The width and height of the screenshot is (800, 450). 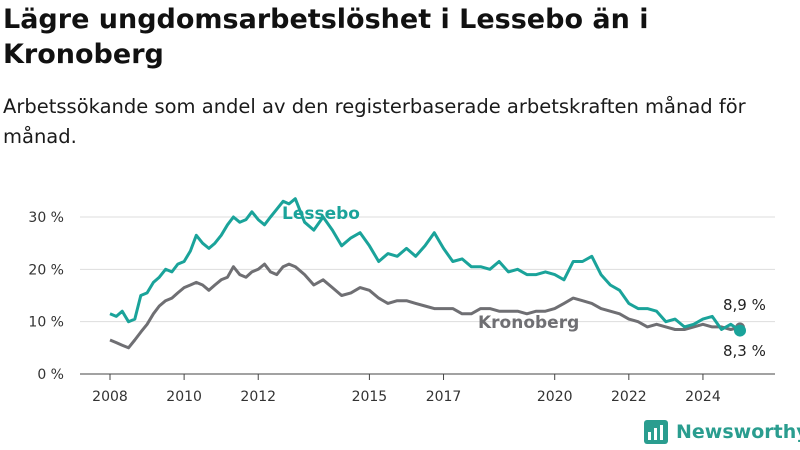 I want to click on y-tick-label: 30 %, so click(x=46, y=218).